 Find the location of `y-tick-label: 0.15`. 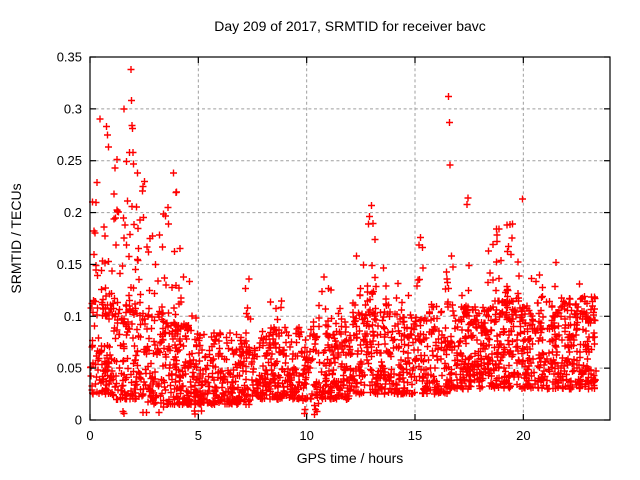

y-tick-label: 0.15 is located at coordinates (69, 264).